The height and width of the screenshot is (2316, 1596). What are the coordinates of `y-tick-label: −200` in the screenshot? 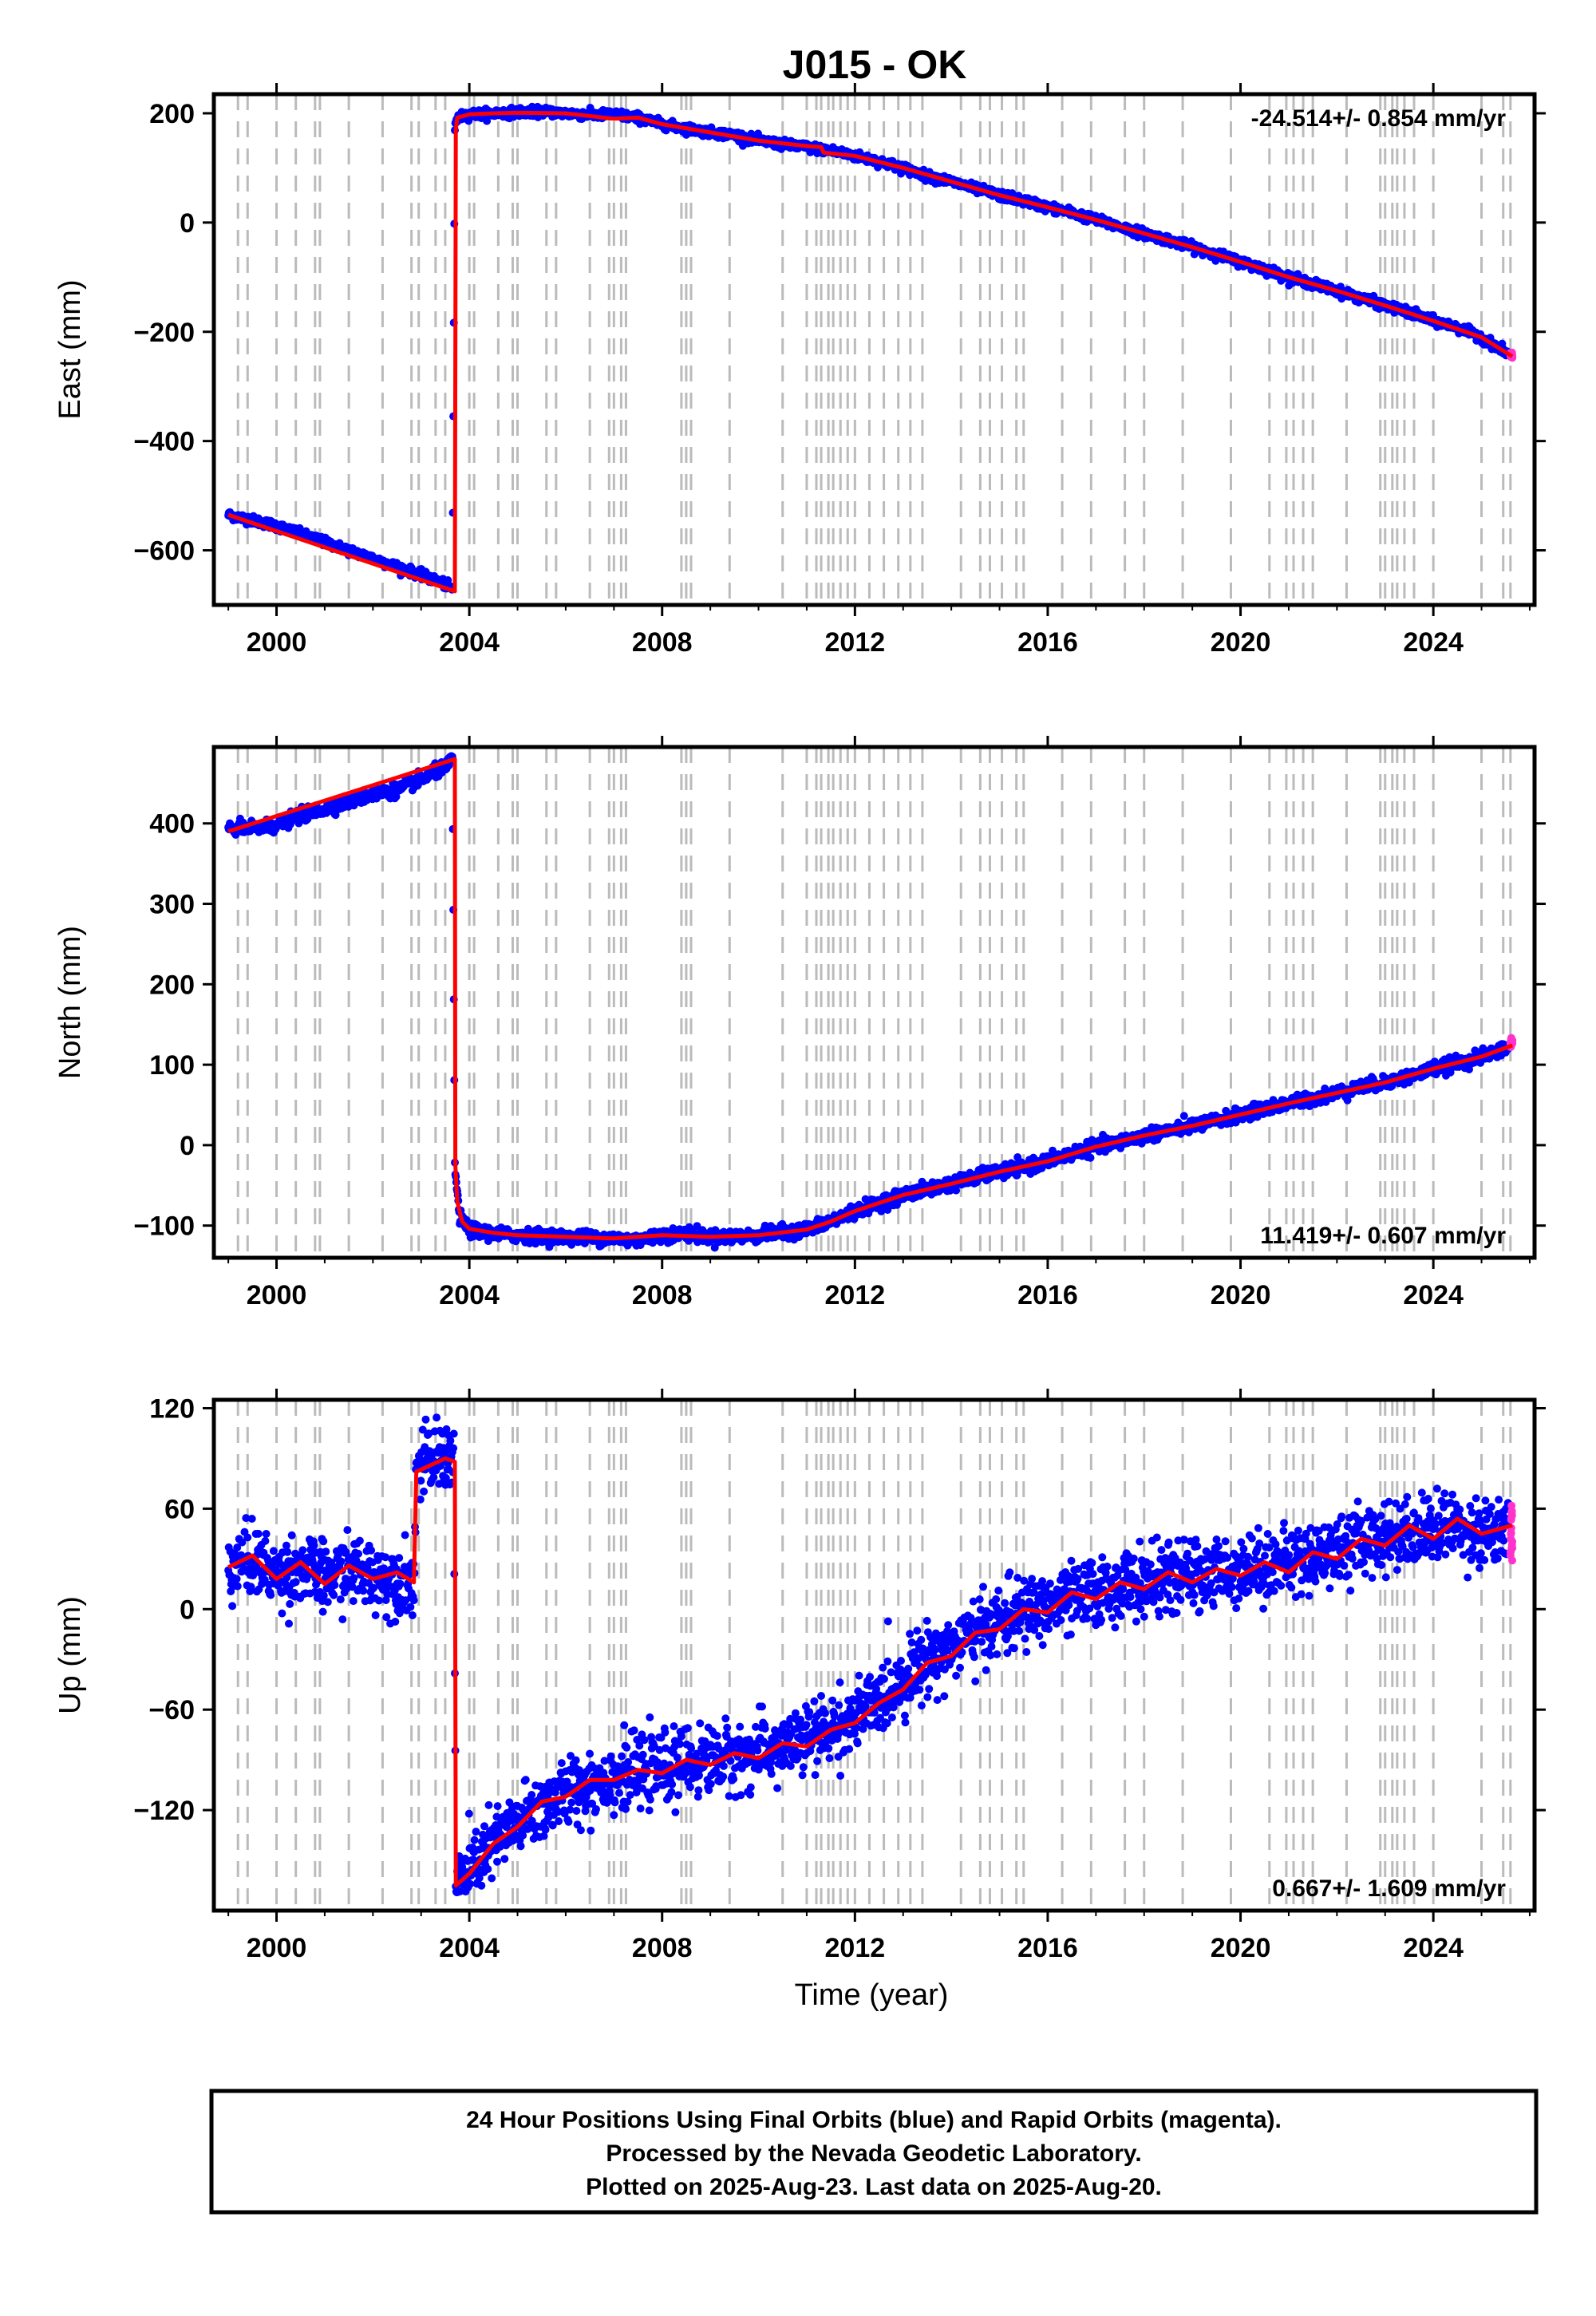 It's located at (164, 333).